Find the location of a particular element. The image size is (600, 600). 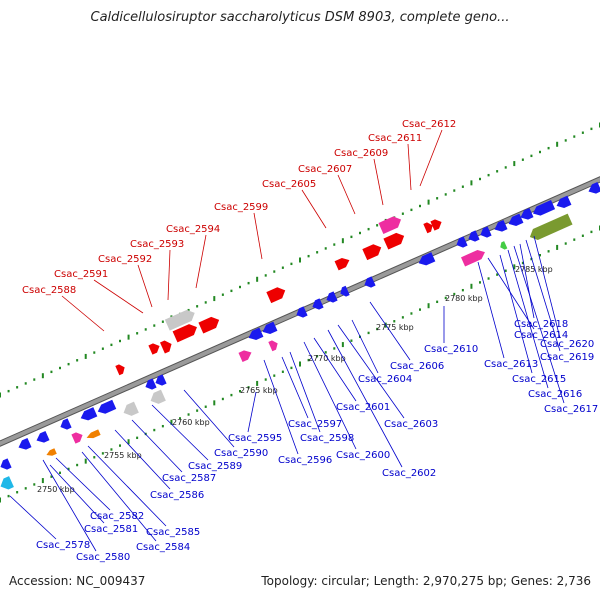

gene-label-csac-2609: Csac_2609 is located at coordinates (361, 153).